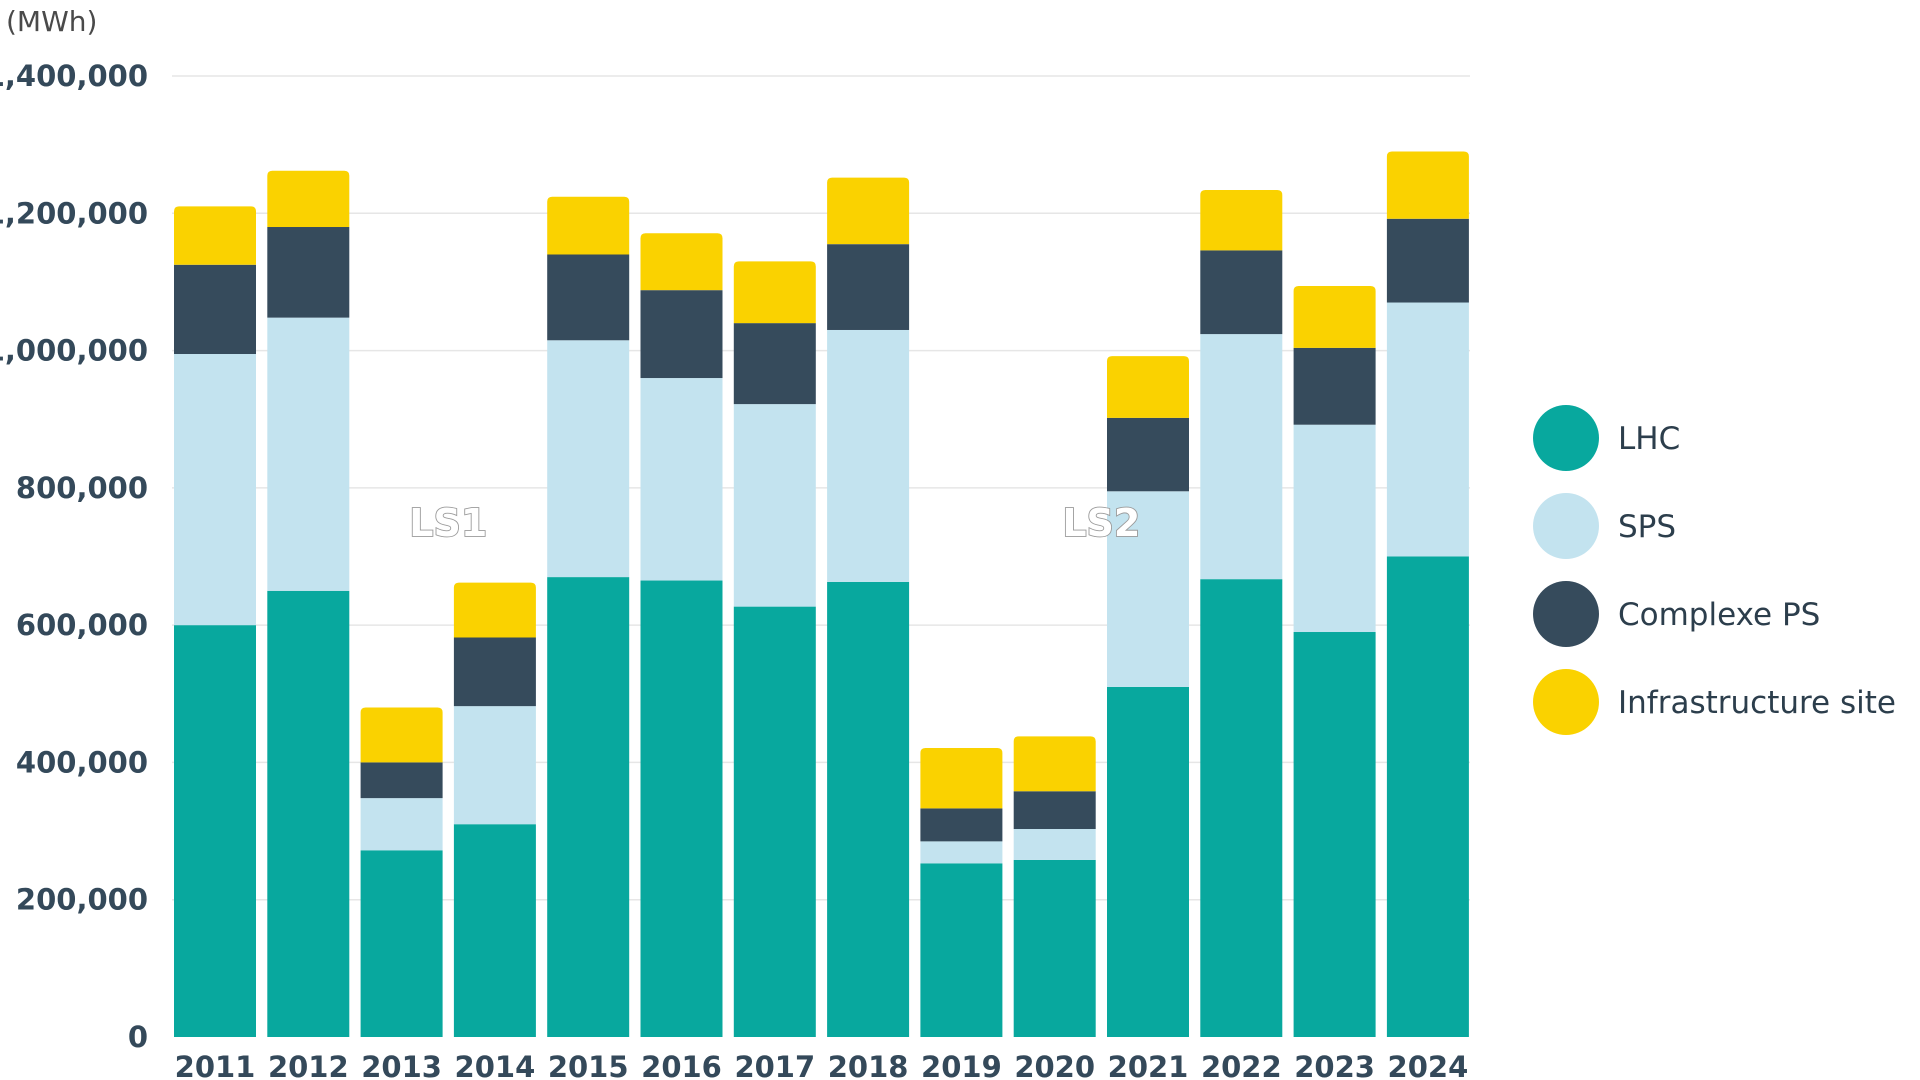 The image size is (1920, 1080). What do you see at coordinates (1334, 386) in the screenshot?
I see `bar-segment-complexe-ps-2023` at bounding box center [1334, 386].